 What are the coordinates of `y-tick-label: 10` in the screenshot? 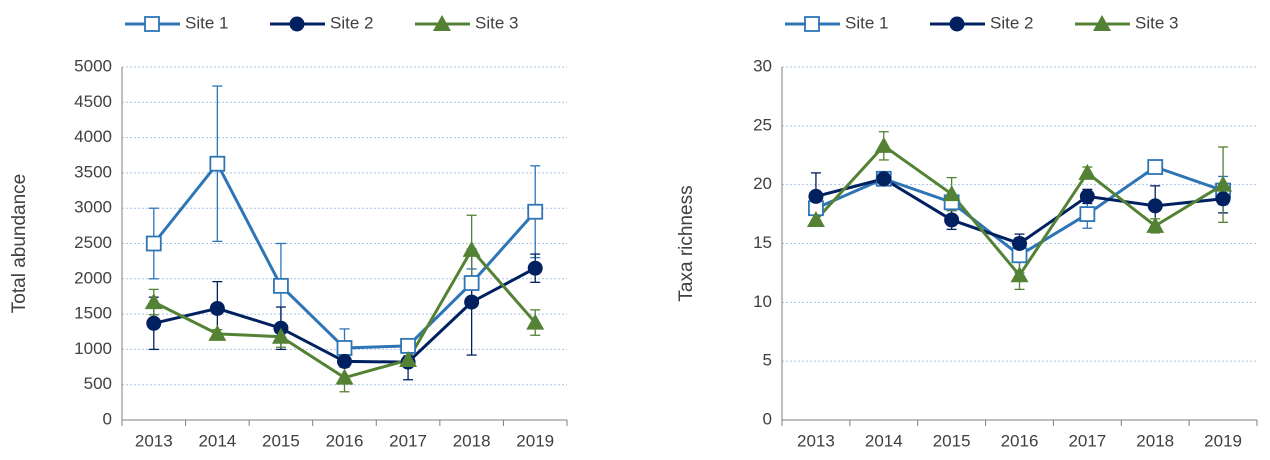 It's located at (762, 301).